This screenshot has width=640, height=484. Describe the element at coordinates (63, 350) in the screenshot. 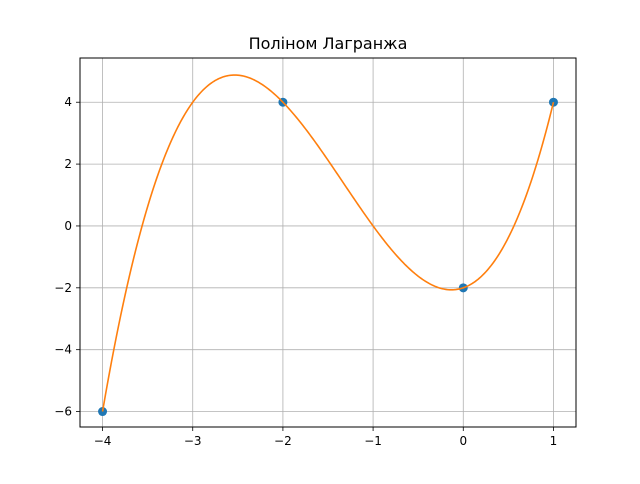

I see `y-tick-label: −4` at that location.